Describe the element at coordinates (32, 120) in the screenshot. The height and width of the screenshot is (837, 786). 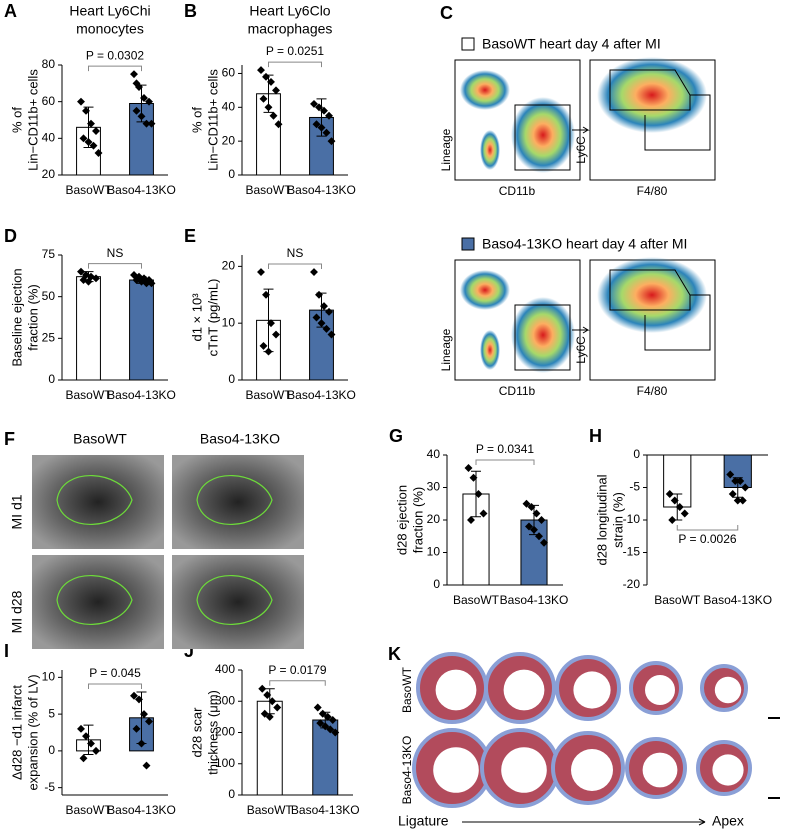
I see `y-axis-label: Lin−CD11b+ cells` at that location.